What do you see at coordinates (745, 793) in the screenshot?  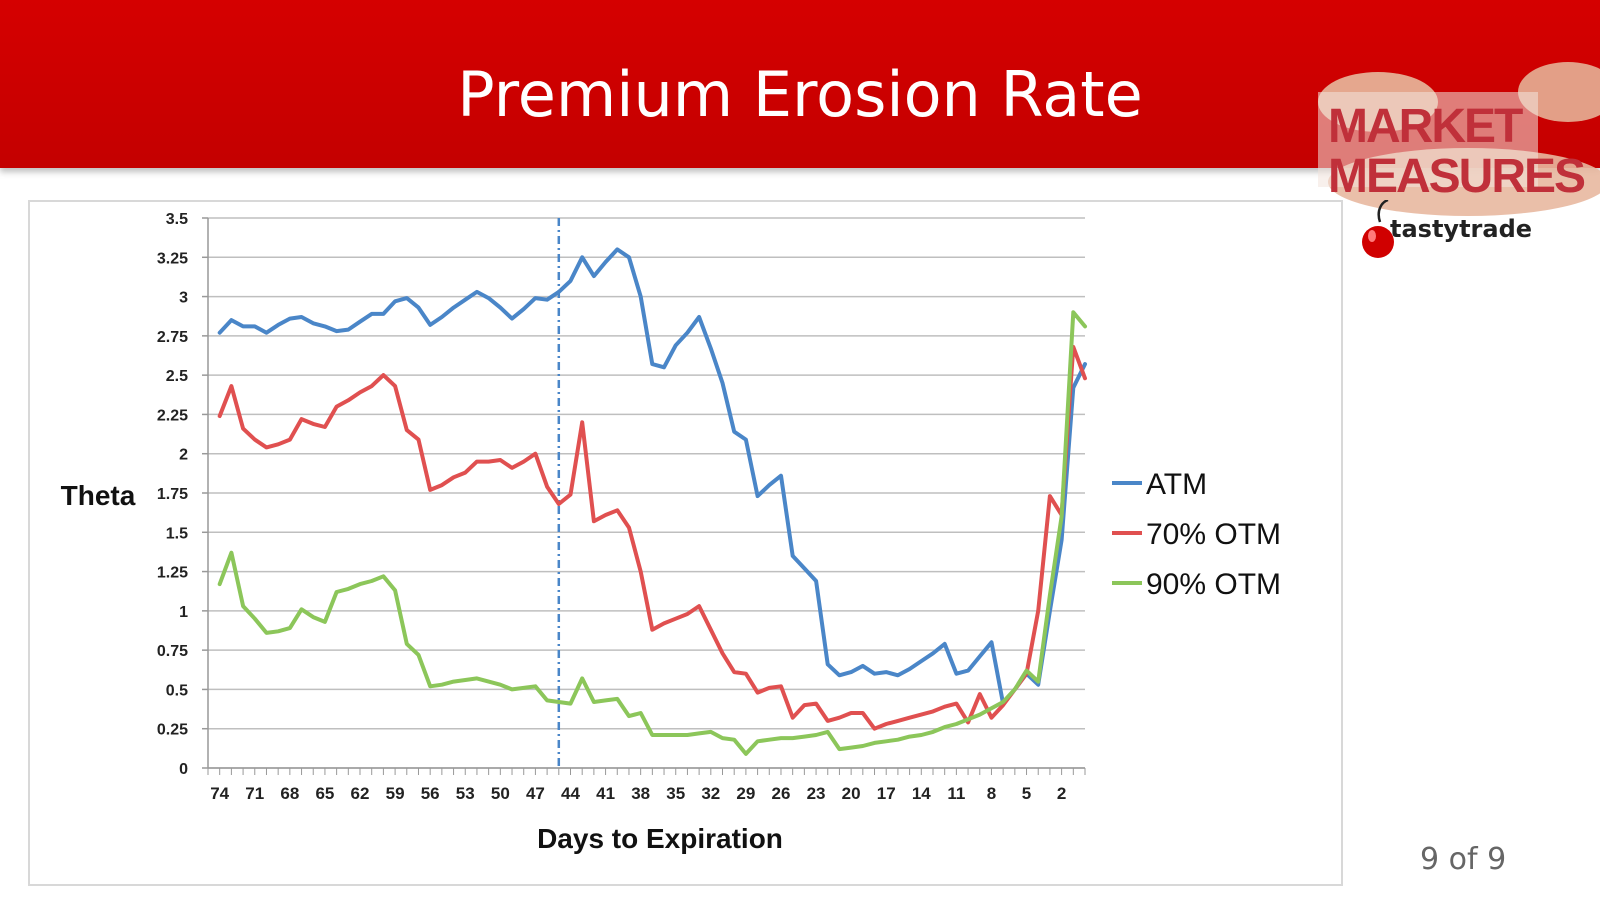 I see `x-tick-label: 29` at bounding box center [745, 793].